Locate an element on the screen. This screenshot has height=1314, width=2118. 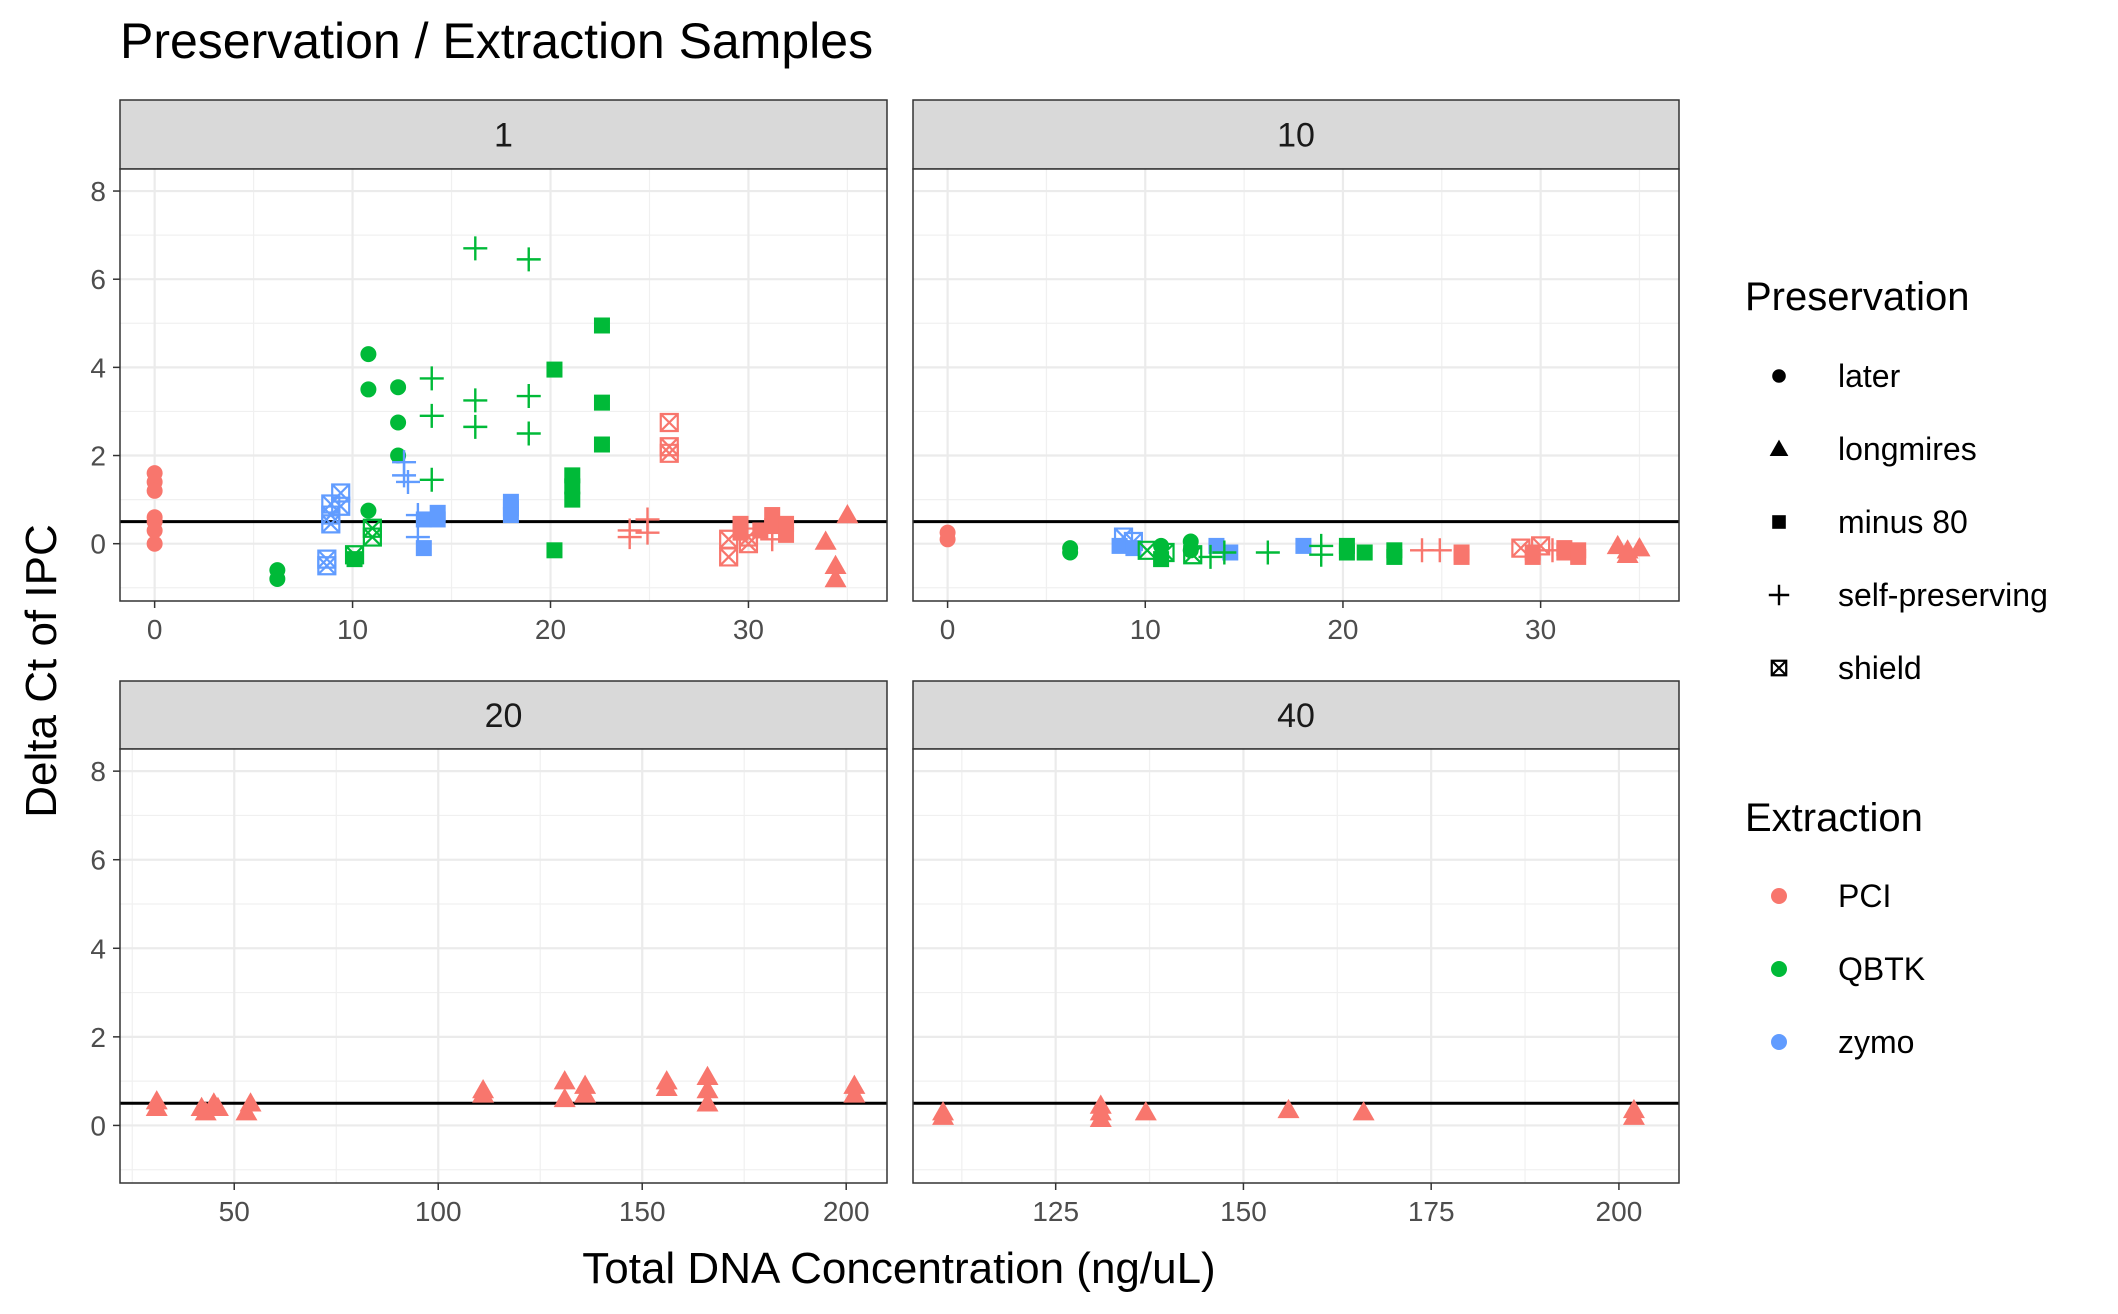
data-point-zymo-boxcross is located at coordinates (341, 506).